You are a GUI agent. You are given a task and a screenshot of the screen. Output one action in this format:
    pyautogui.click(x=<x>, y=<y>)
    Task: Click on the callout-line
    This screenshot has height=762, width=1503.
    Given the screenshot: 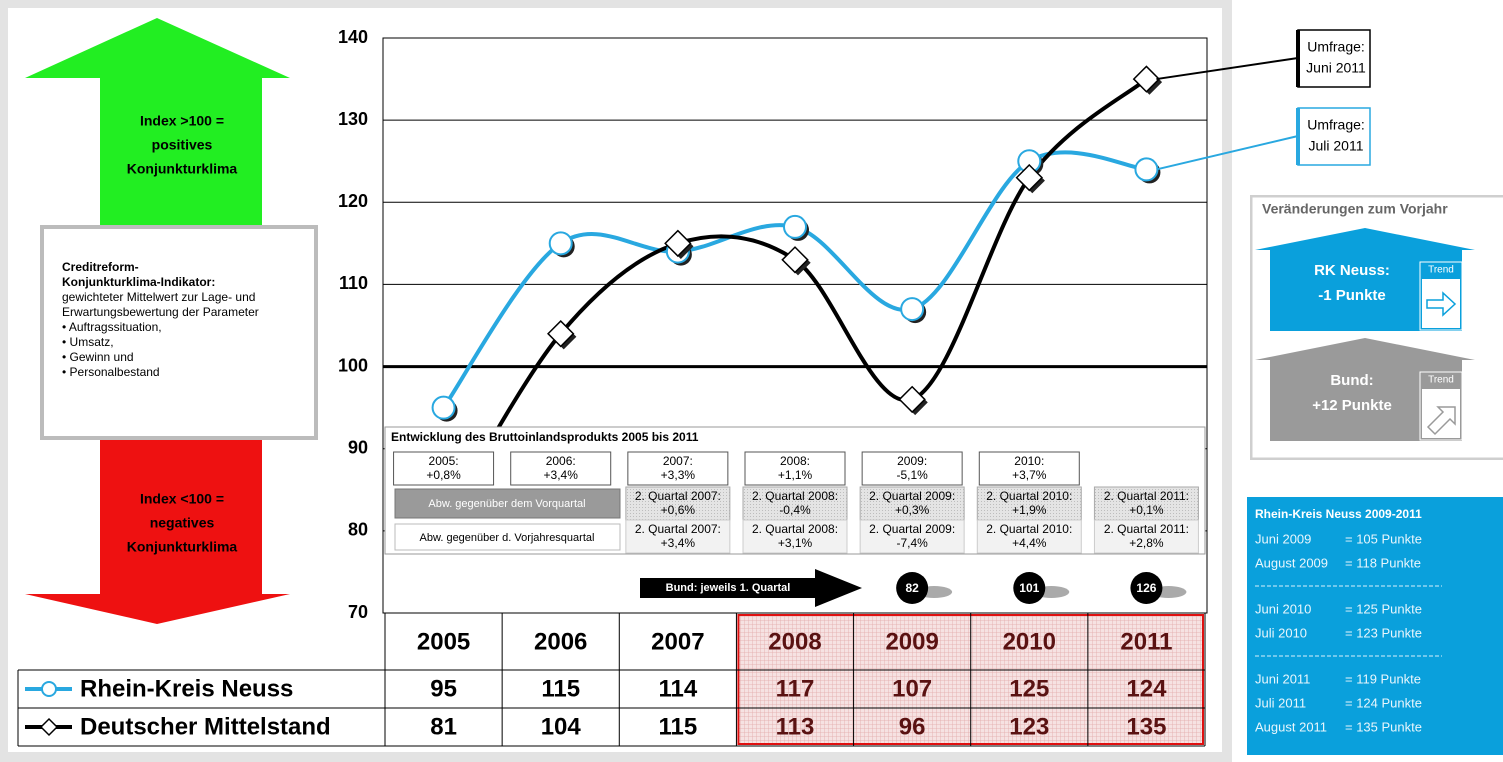 What is the action you would take?
    pyautogui.click(x=1227, y=69)
    